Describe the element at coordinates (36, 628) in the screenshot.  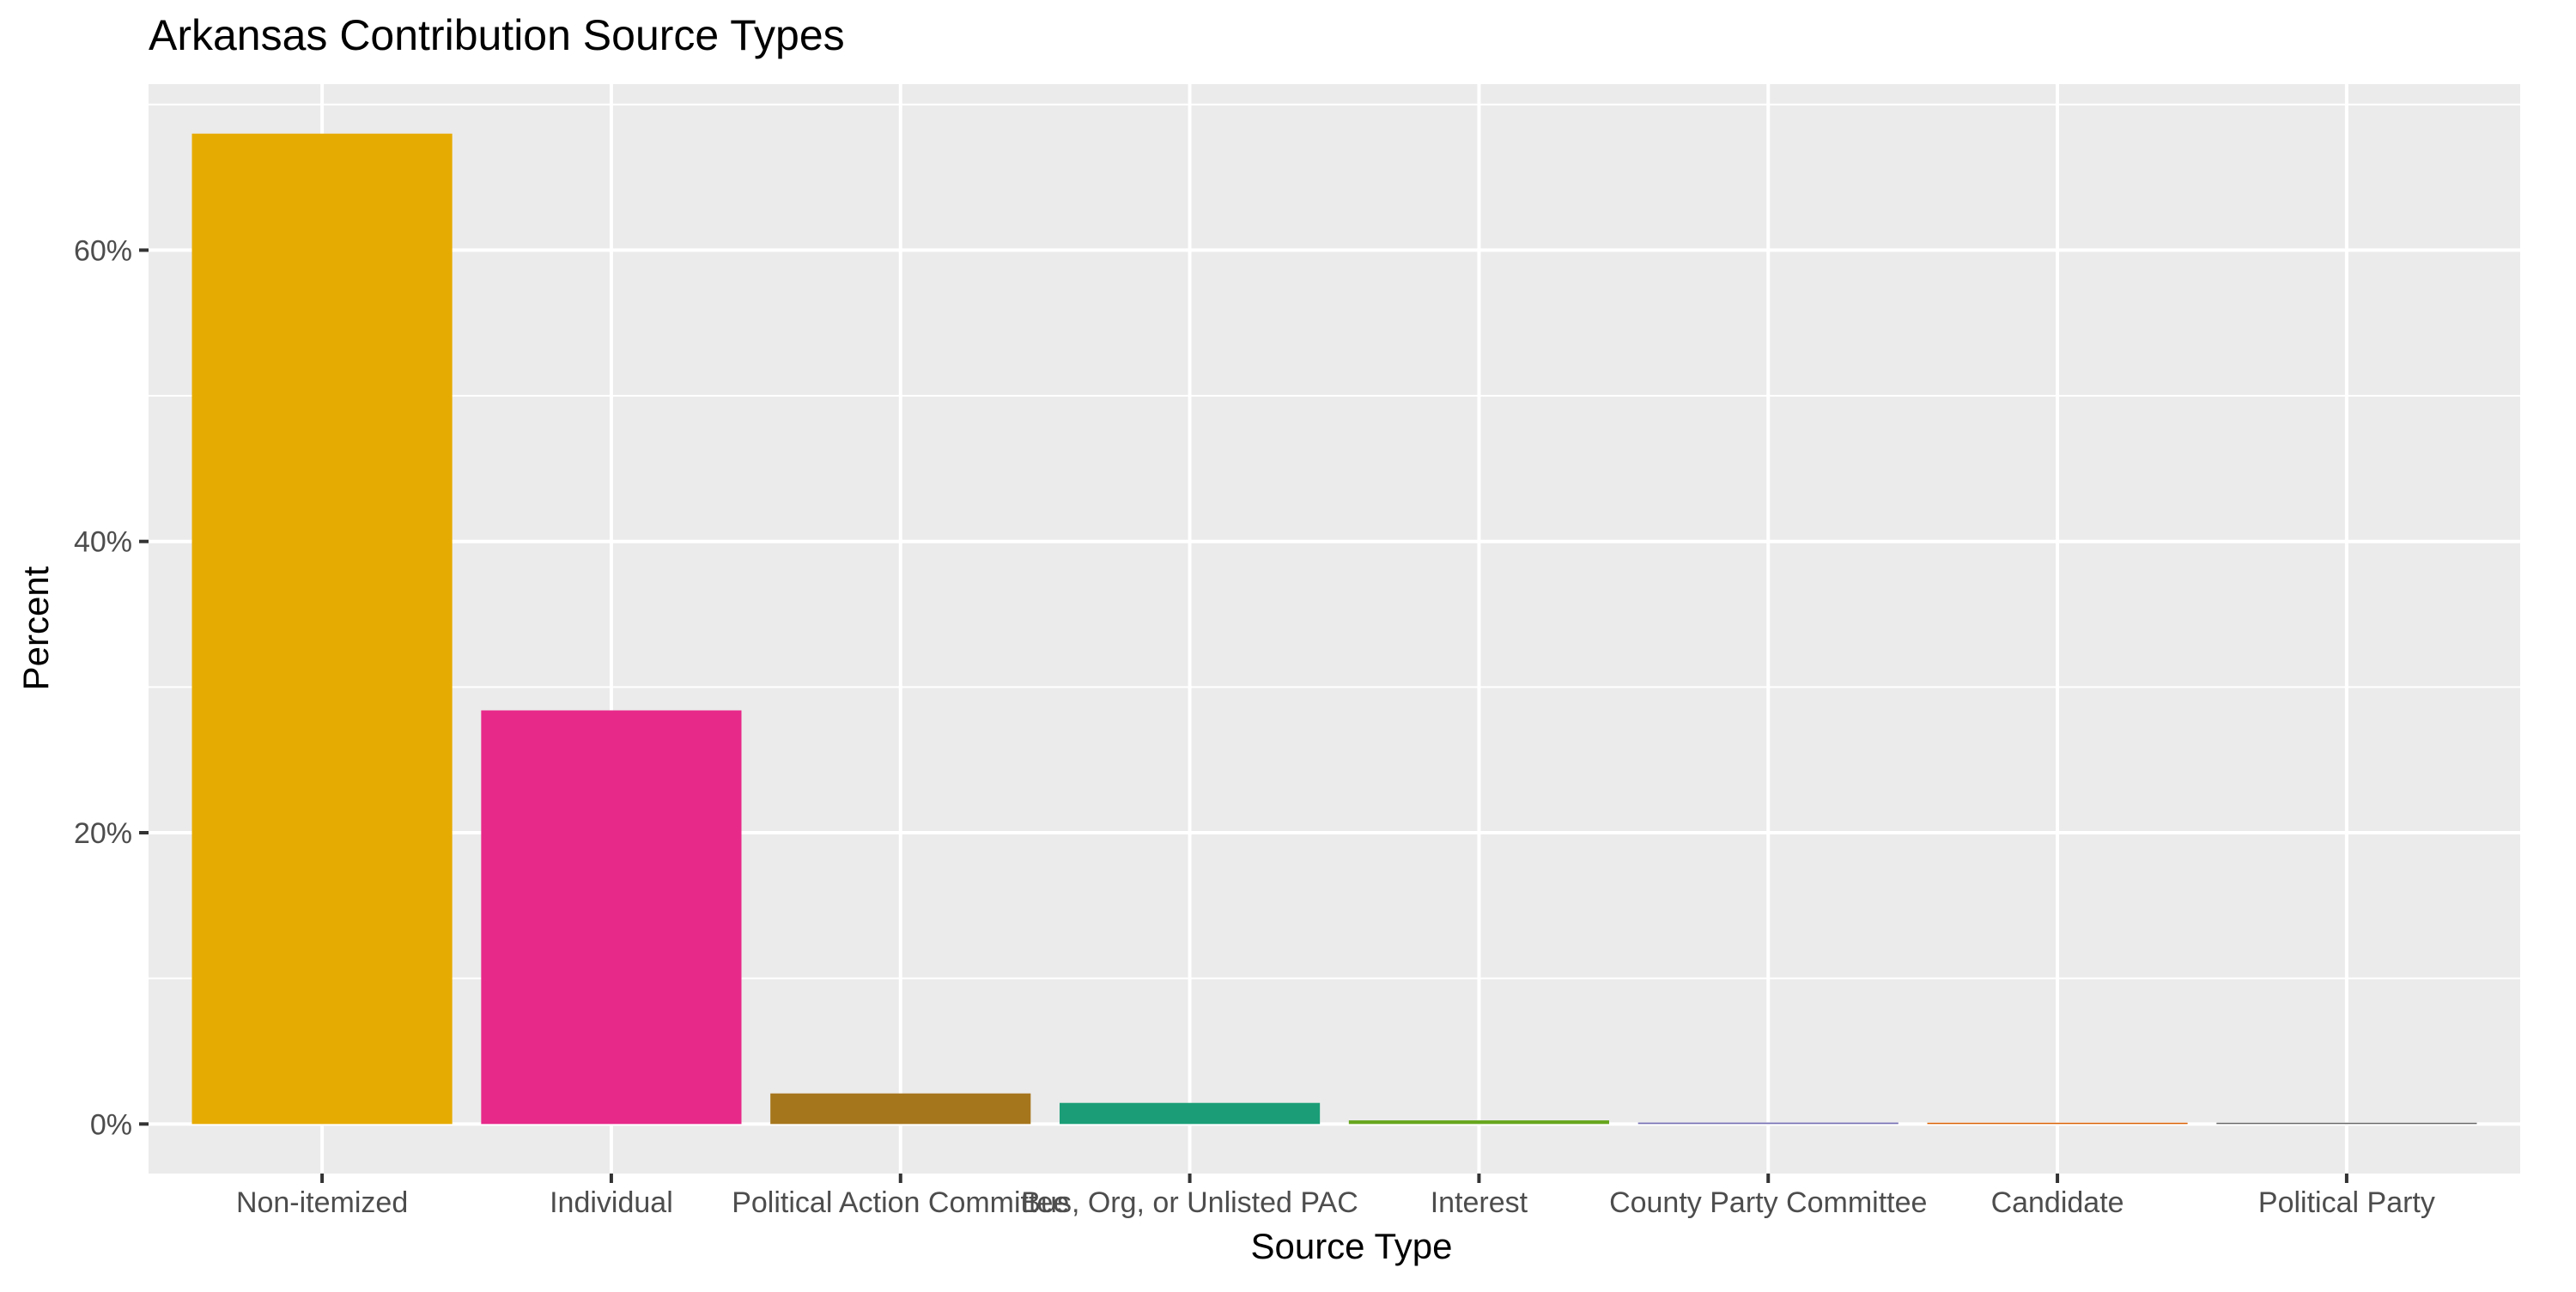
I see `y-axis-title: Percent` at that location.